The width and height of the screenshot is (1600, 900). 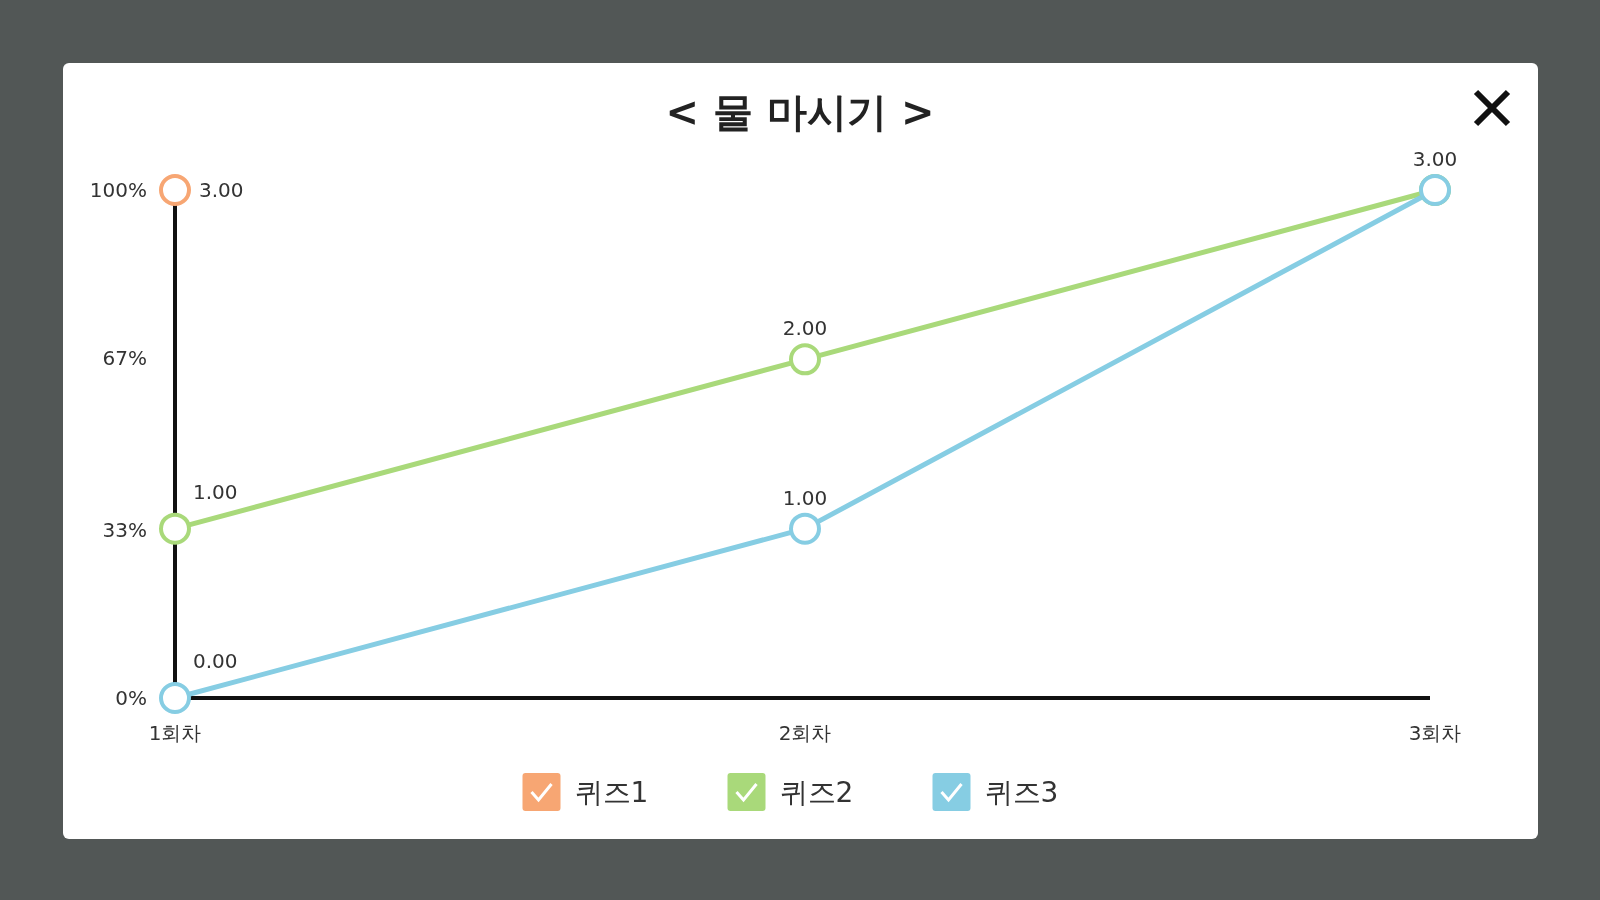 I want to click on data-label: 0.00, so click(x=215, y=661).